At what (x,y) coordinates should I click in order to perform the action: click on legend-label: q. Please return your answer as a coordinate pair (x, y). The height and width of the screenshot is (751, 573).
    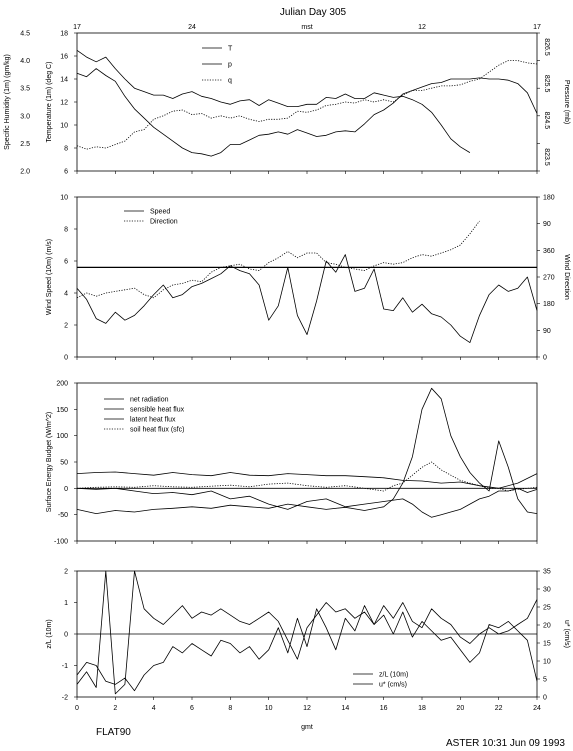
    Looking at the image, I should click on (230, 81).